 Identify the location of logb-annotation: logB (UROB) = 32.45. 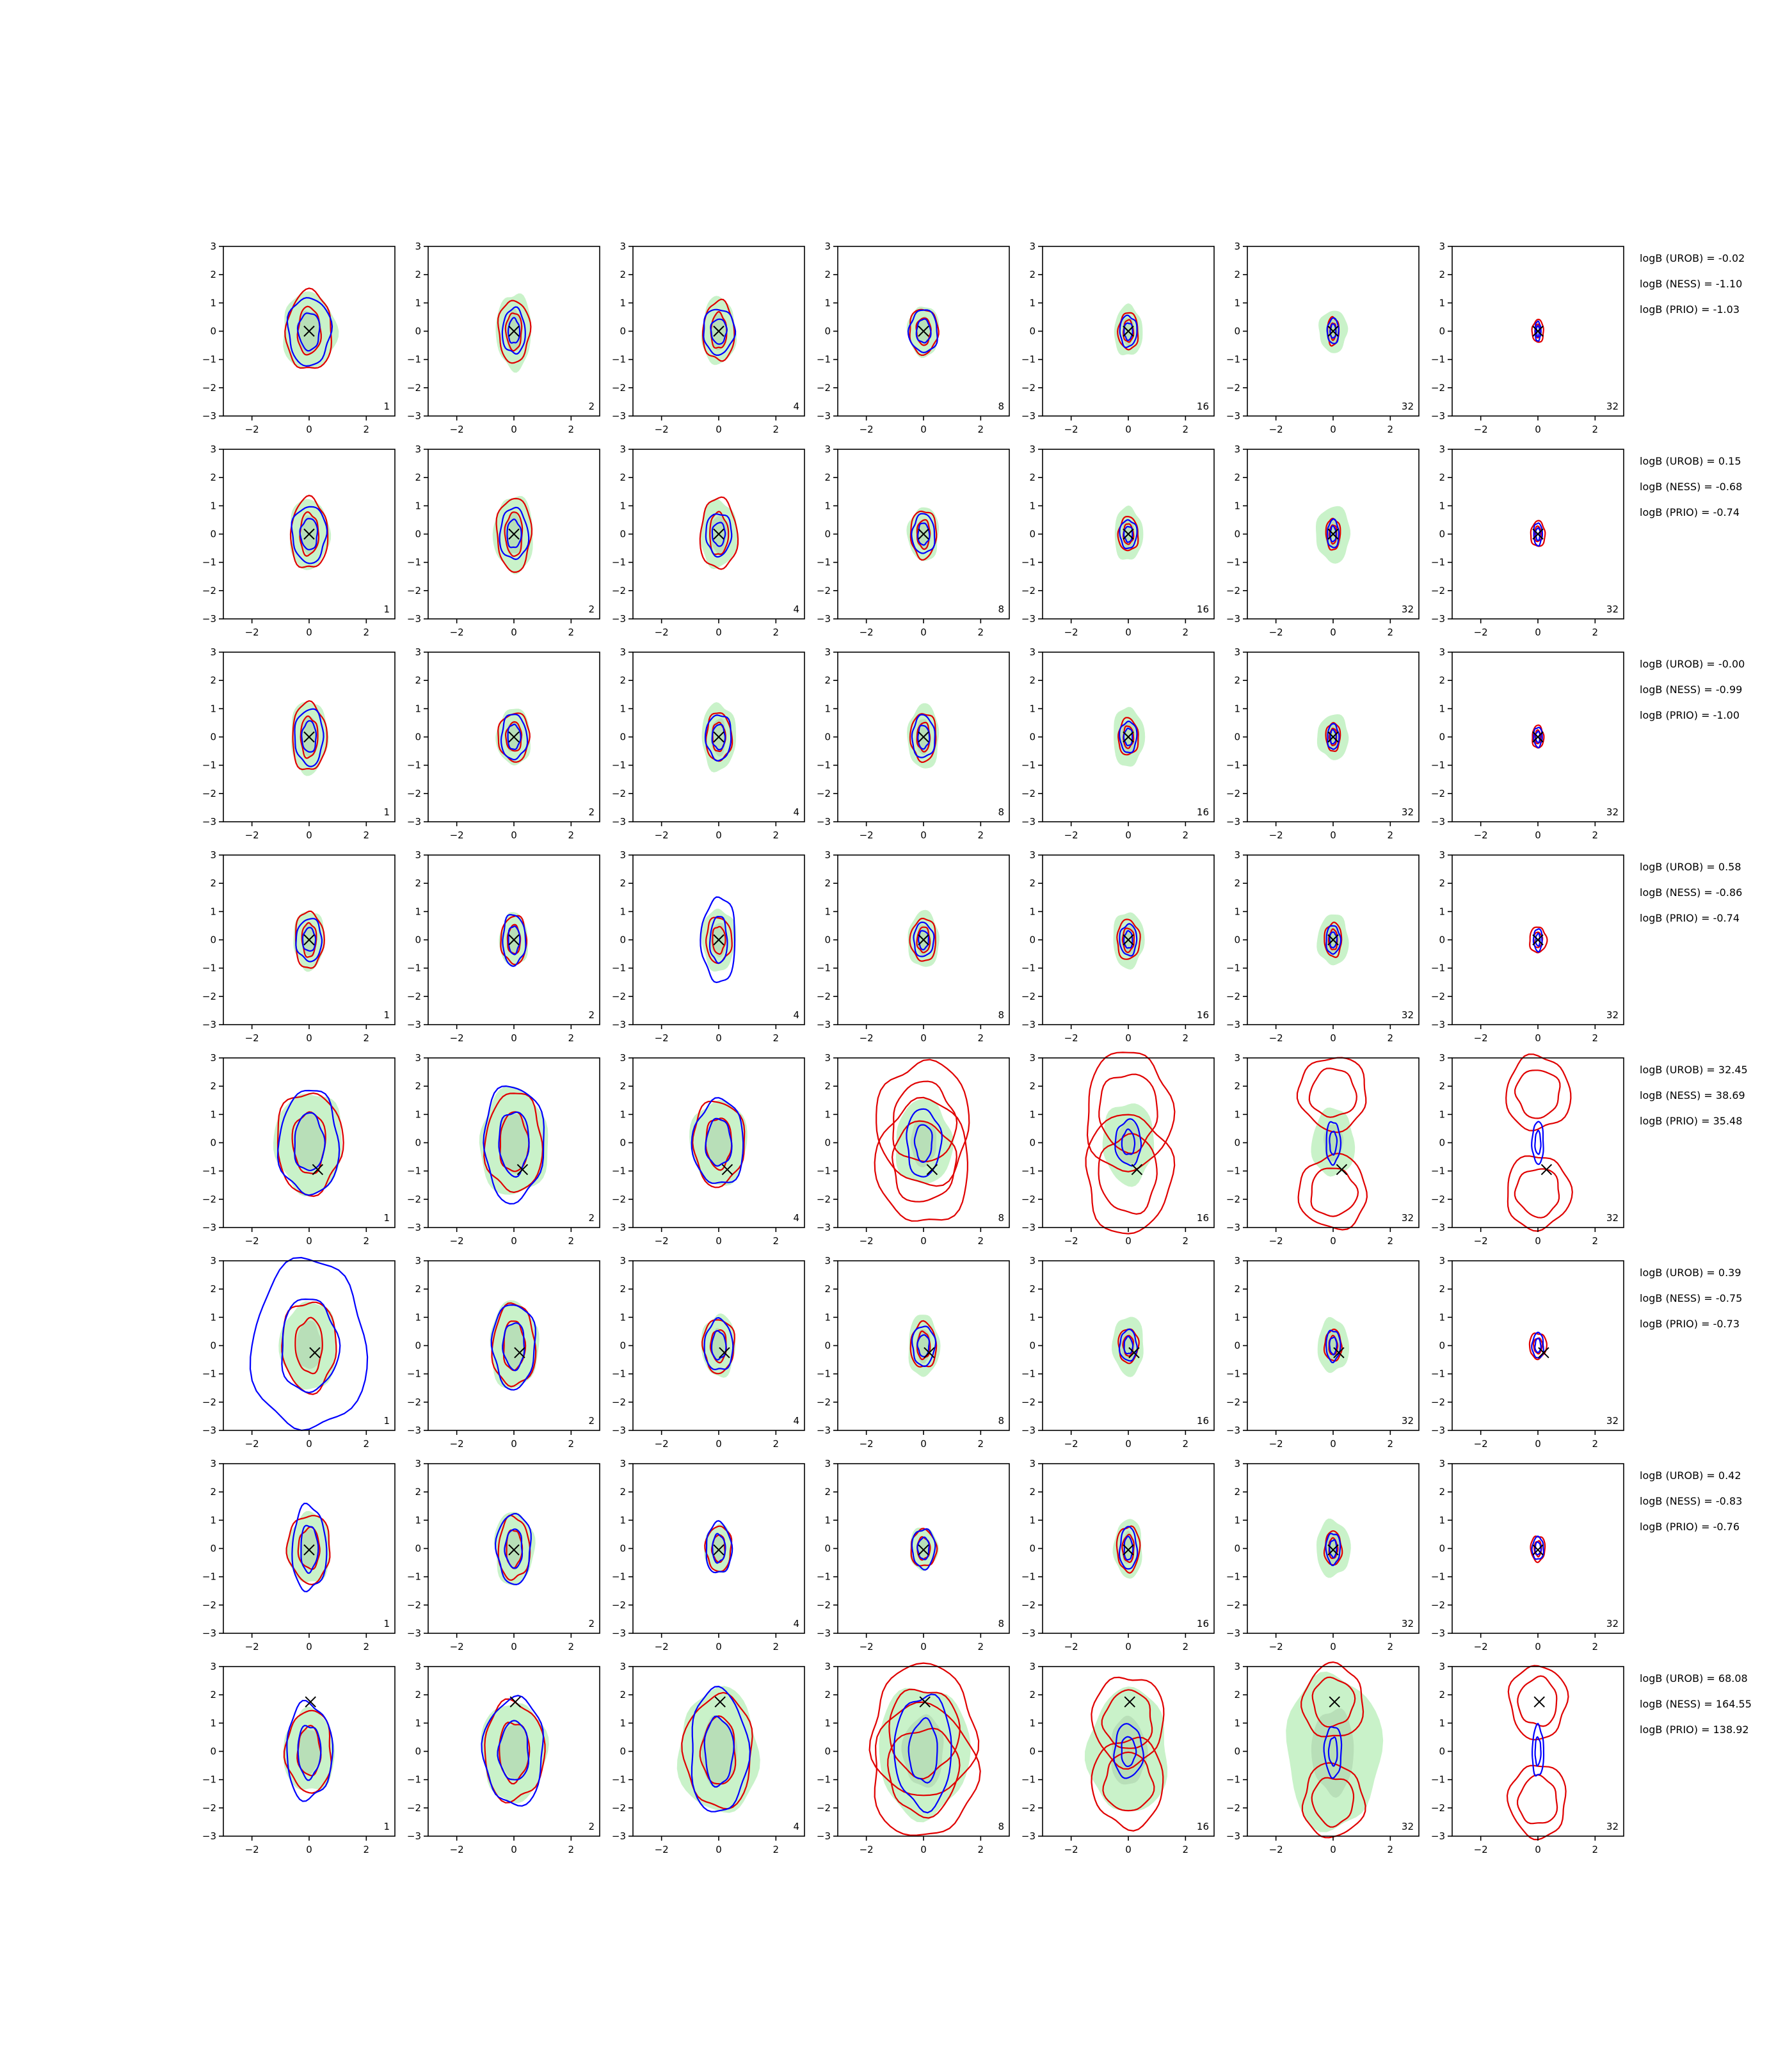
(1694, 1070).